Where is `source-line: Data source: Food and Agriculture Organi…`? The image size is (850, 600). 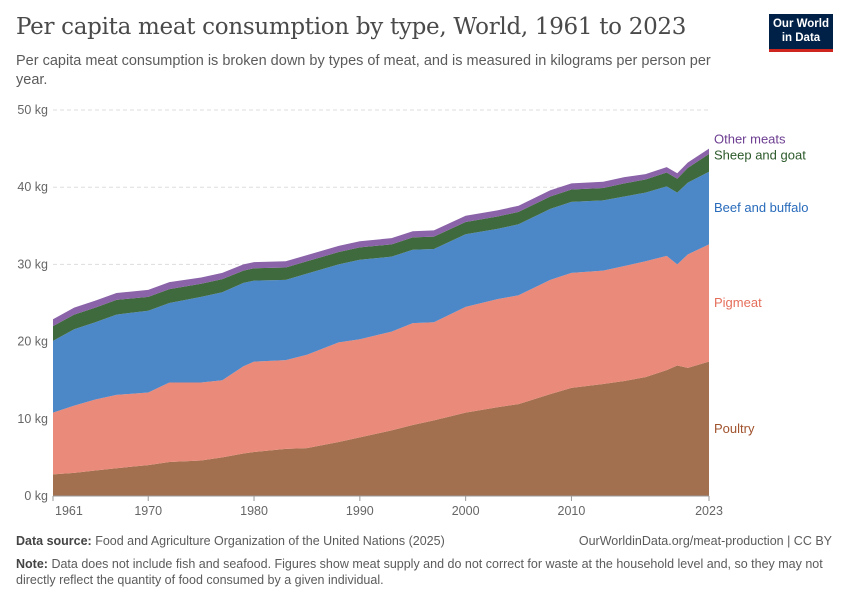
source-line: Data source: Food and Agriculture Organi… is located at coordinates (230, 541).